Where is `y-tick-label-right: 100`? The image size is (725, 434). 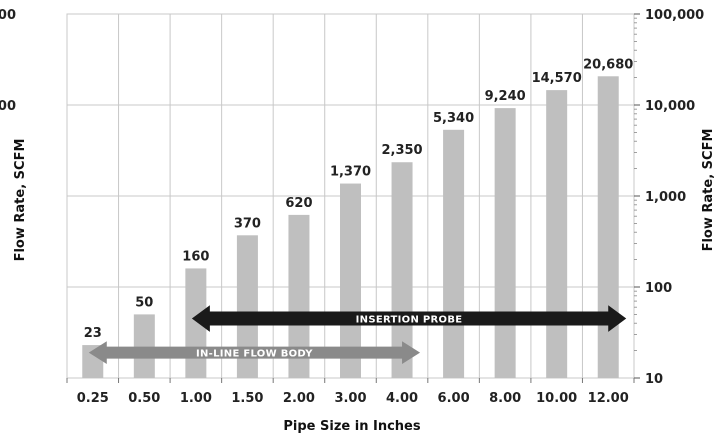 y-tick-label-right: 100 is located at coordinates (658, 288).